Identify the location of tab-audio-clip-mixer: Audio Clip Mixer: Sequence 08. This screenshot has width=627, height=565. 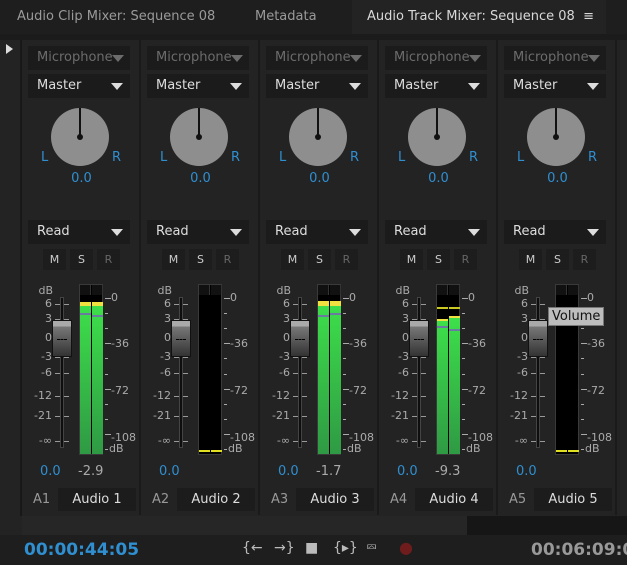
(117, 17).